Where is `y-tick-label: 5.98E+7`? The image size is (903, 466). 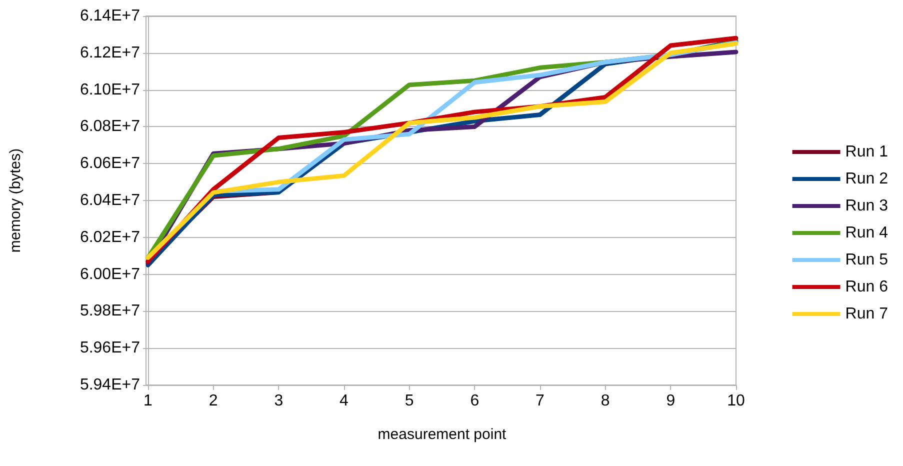 y-tick-label: 5.98E+7 is located at coordinates (110, 311).